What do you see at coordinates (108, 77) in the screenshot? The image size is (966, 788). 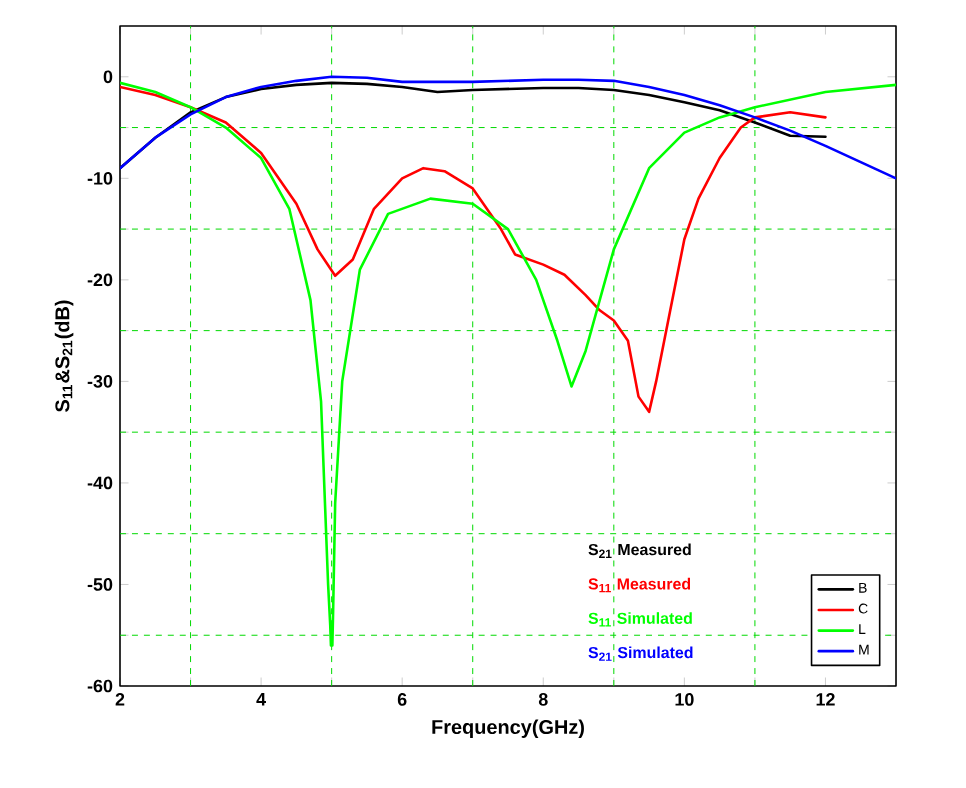 I see `y-tick-label: 0` at bounding box center [108, 77].